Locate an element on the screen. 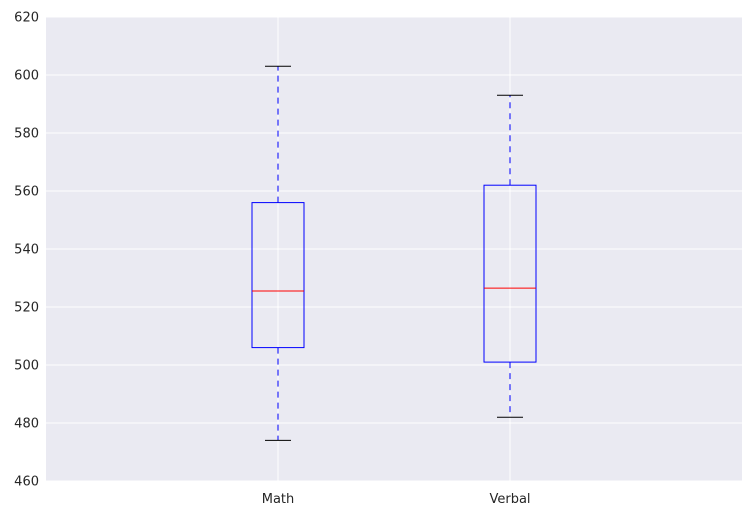 The height and width of the screenshot is (515, 753). box-verbal is located at coordinates (510, 256).